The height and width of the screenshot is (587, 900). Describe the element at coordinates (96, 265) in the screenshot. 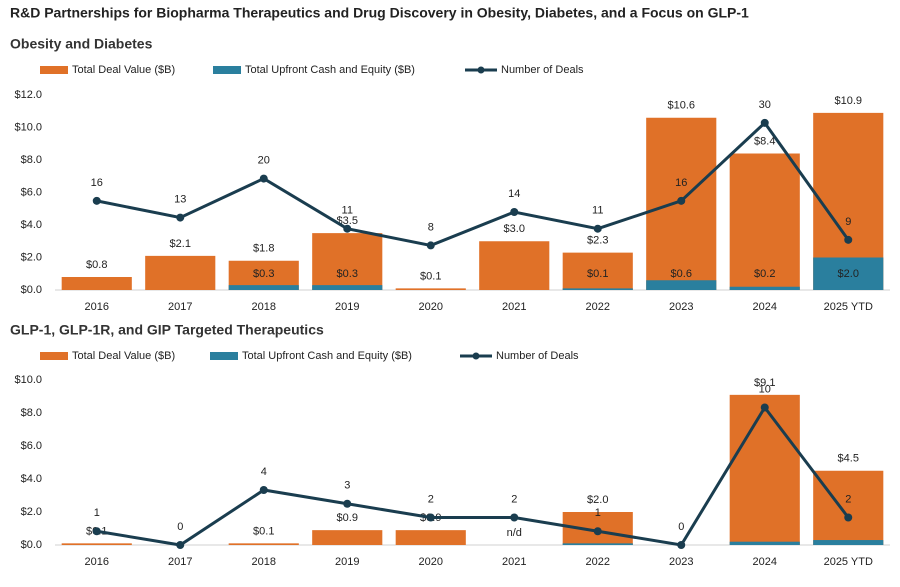

I see `data-label: $0.8` at that location.